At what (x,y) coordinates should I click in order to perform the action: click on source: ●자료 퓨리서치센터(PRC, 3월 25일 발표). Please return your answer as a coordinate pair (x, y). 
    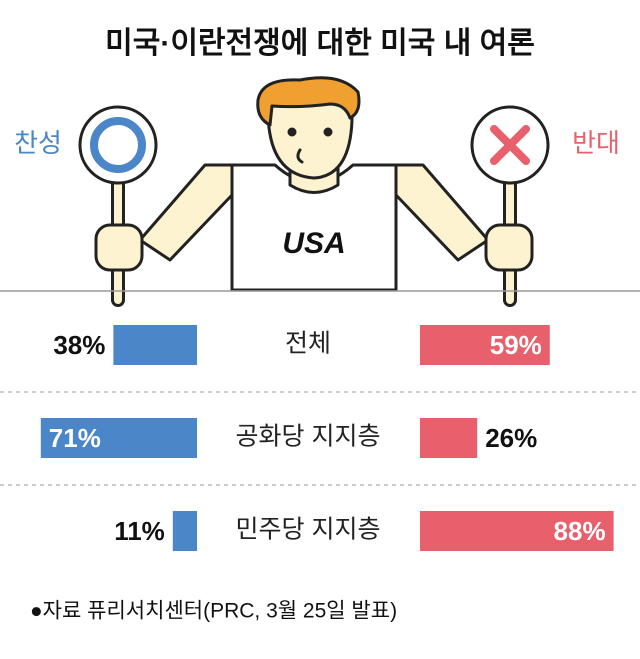
    Looking at the image, I should click on (213, 611).